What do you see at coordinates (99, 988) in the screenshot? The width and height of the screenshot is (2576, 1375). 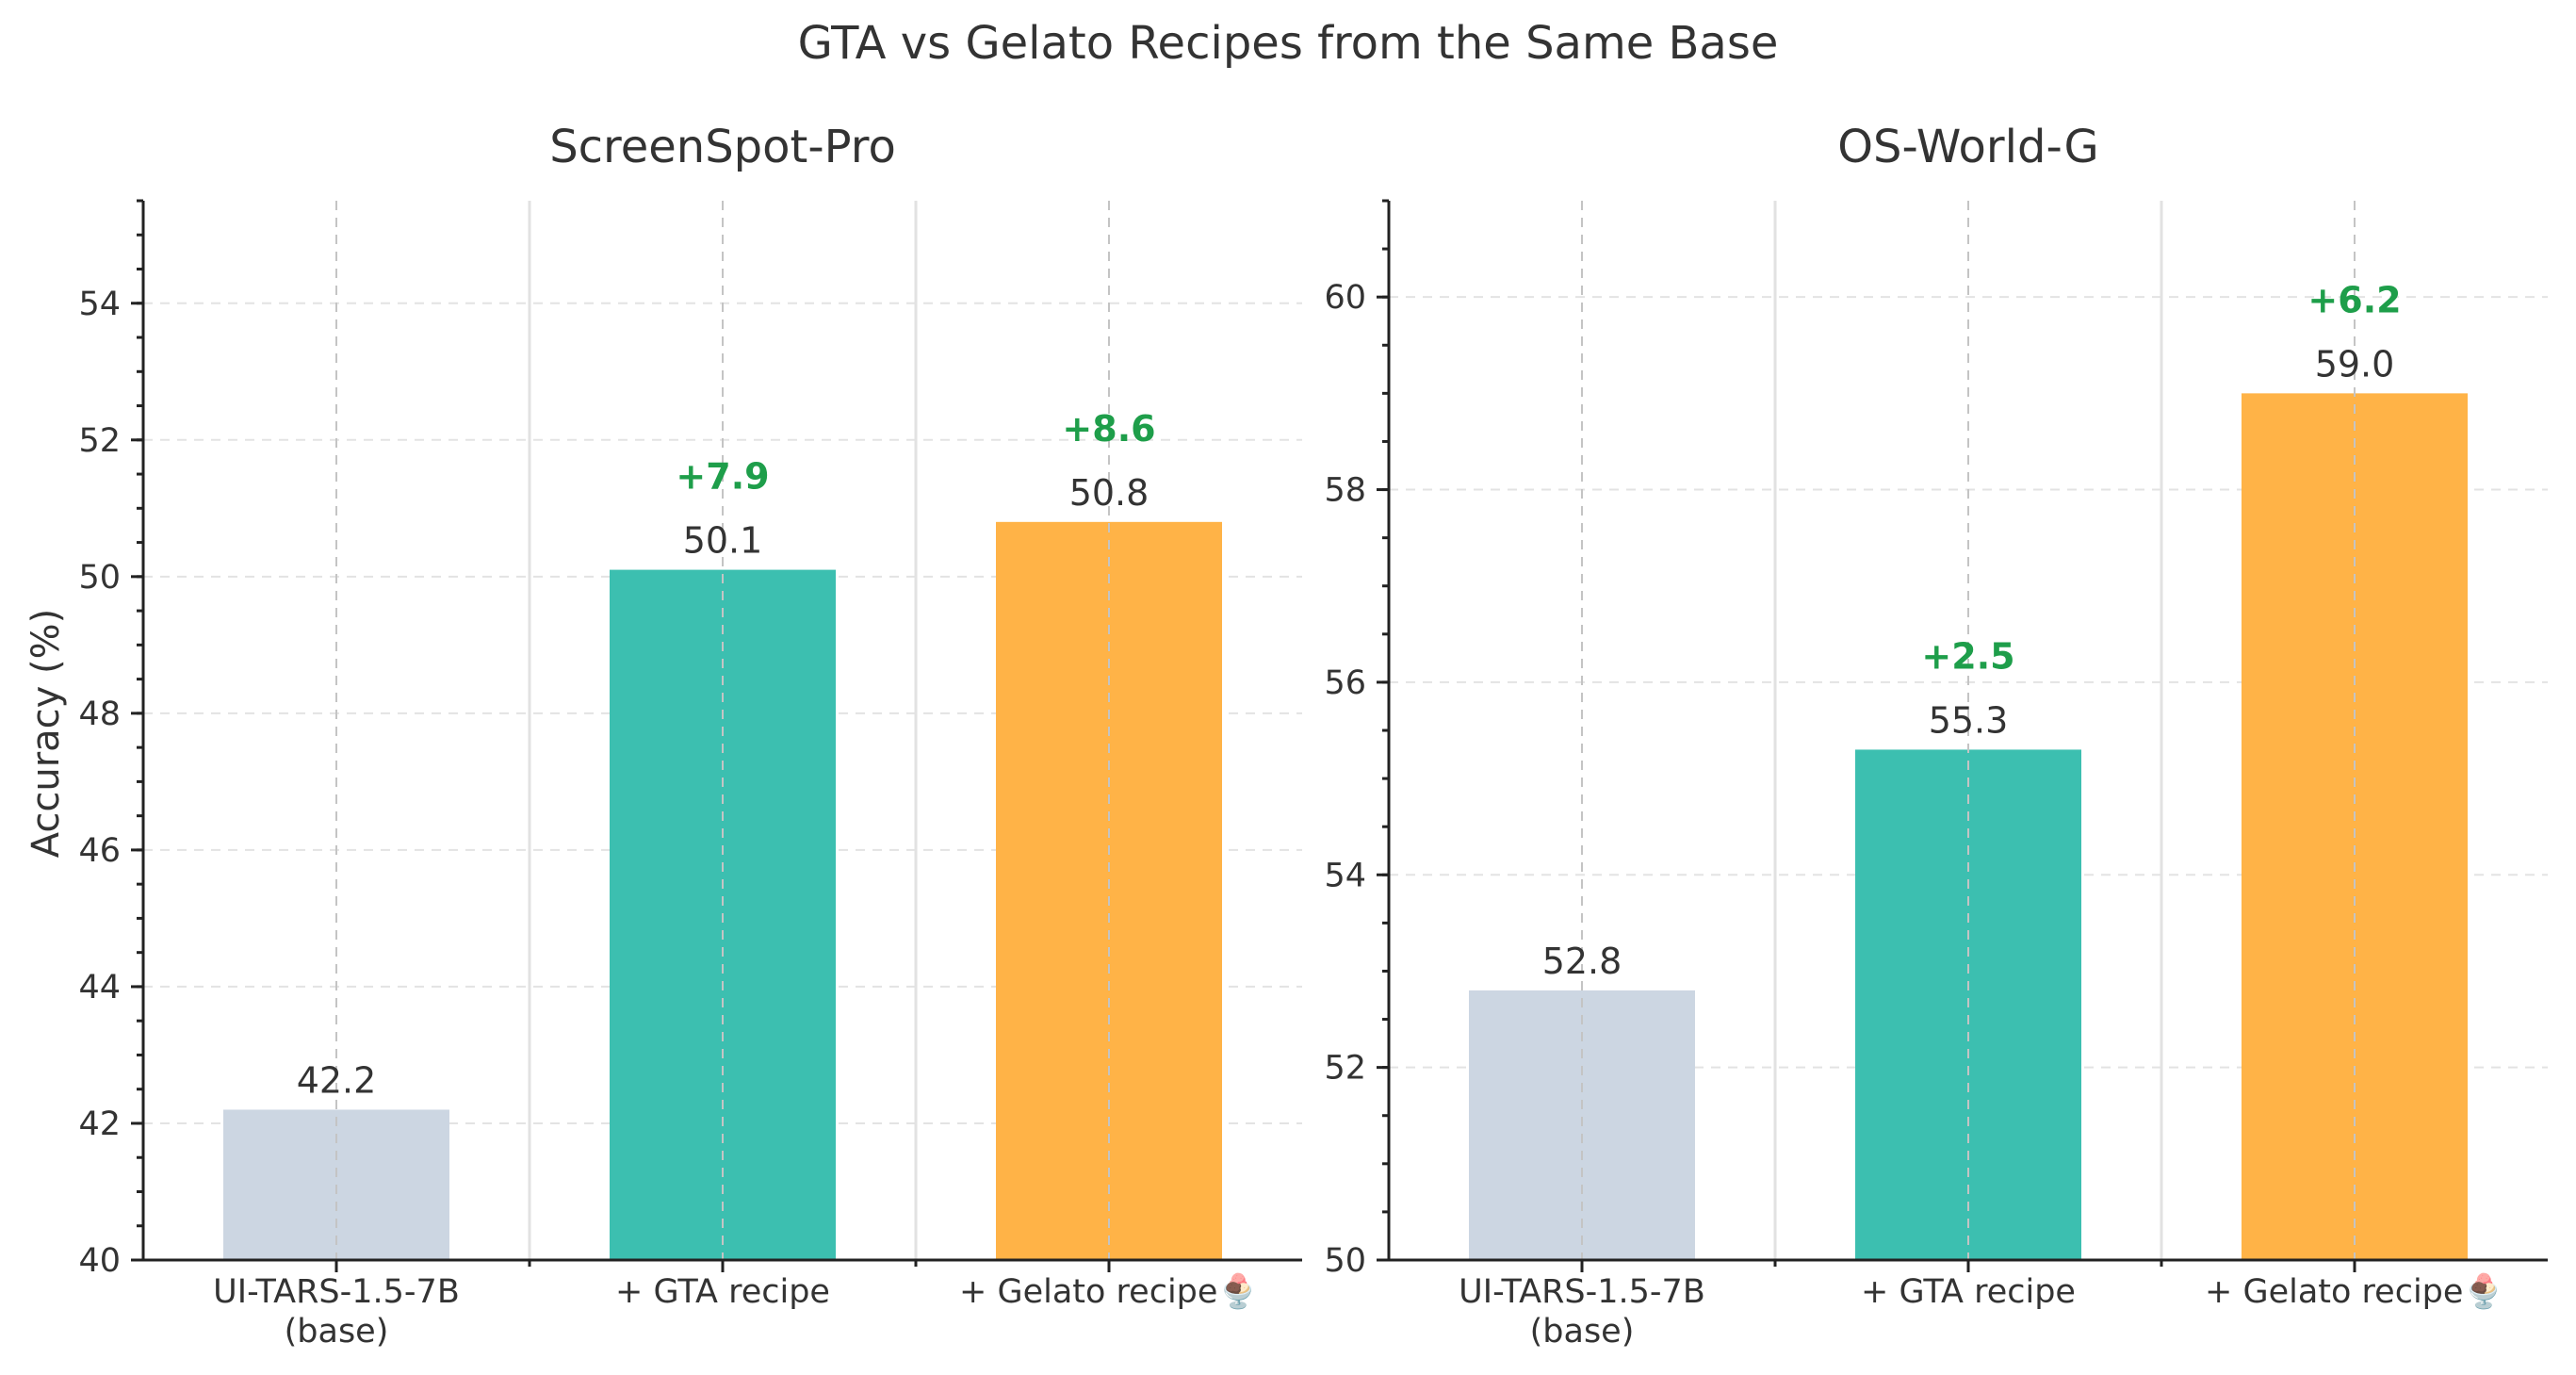 I see `y-tick-label: 44` at bounding box center [99, 988].